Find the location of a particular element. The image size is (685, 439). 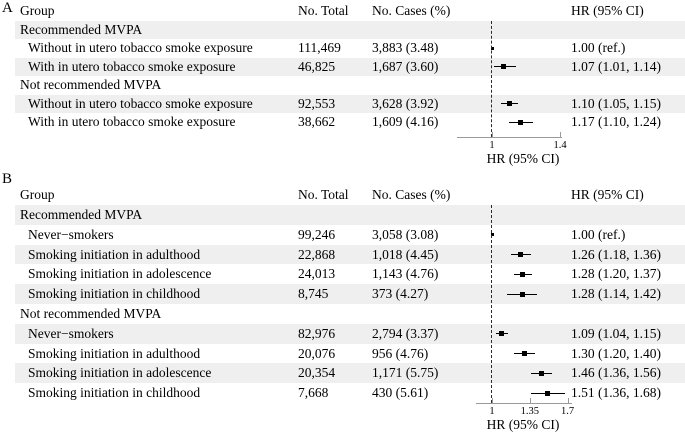

cases-cell: 956 (4.76) is located at coordinates (400, 353).